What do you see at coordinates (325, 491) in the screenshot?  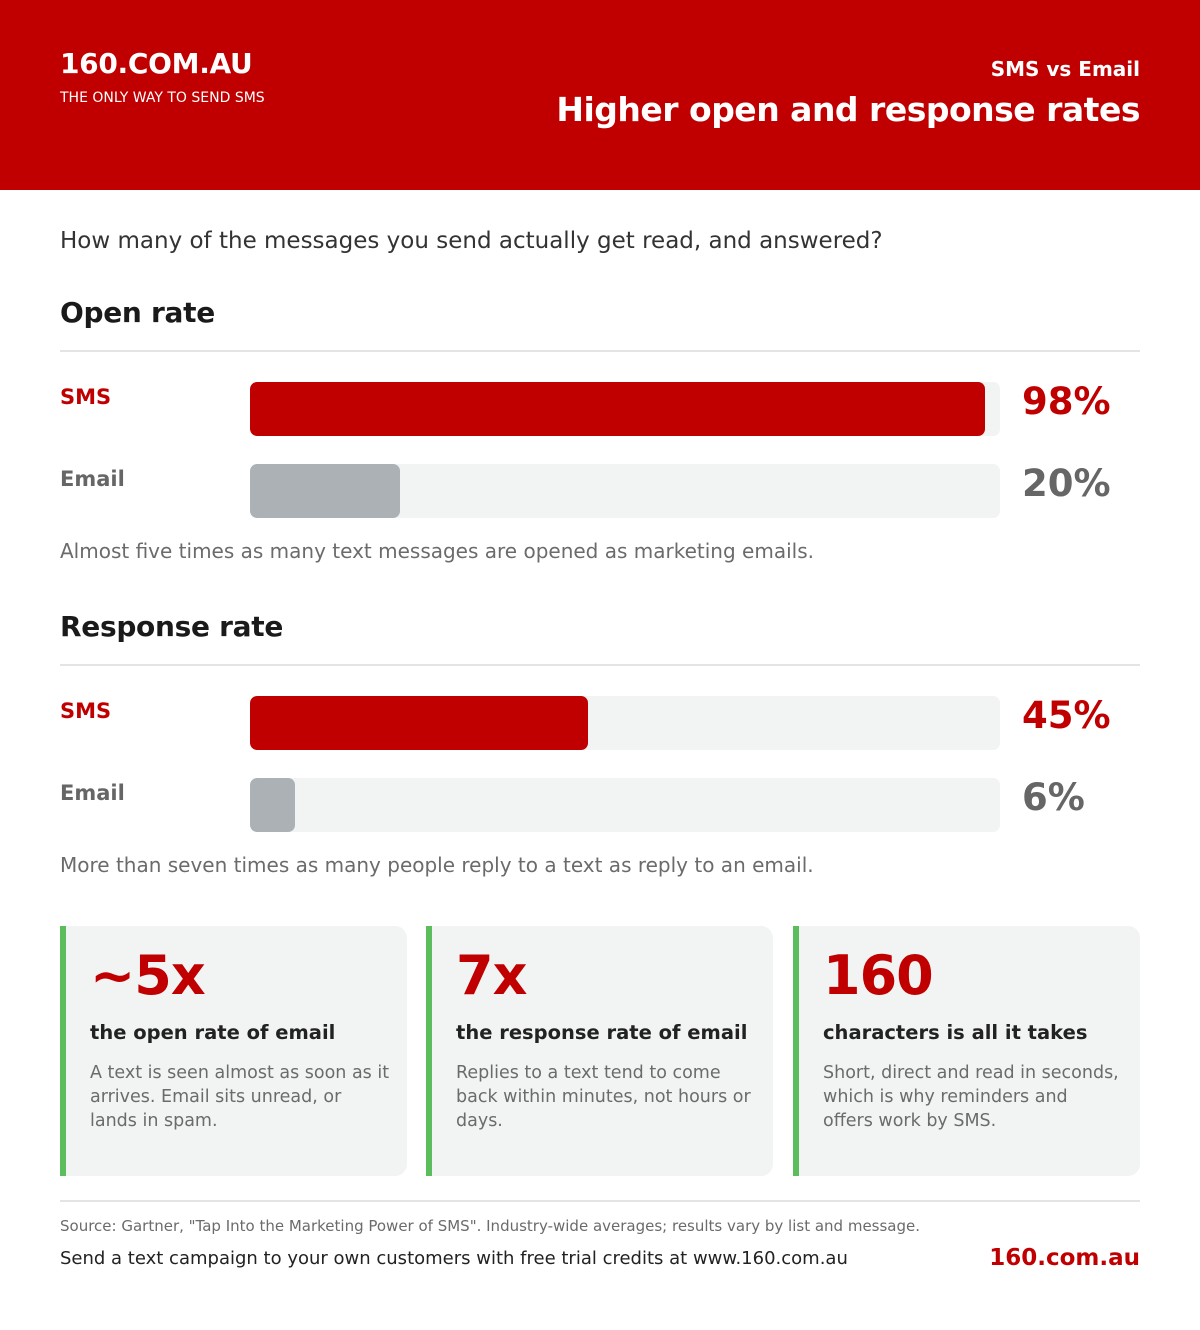 I see `bar-email-open` at bounding box center [325, 491].